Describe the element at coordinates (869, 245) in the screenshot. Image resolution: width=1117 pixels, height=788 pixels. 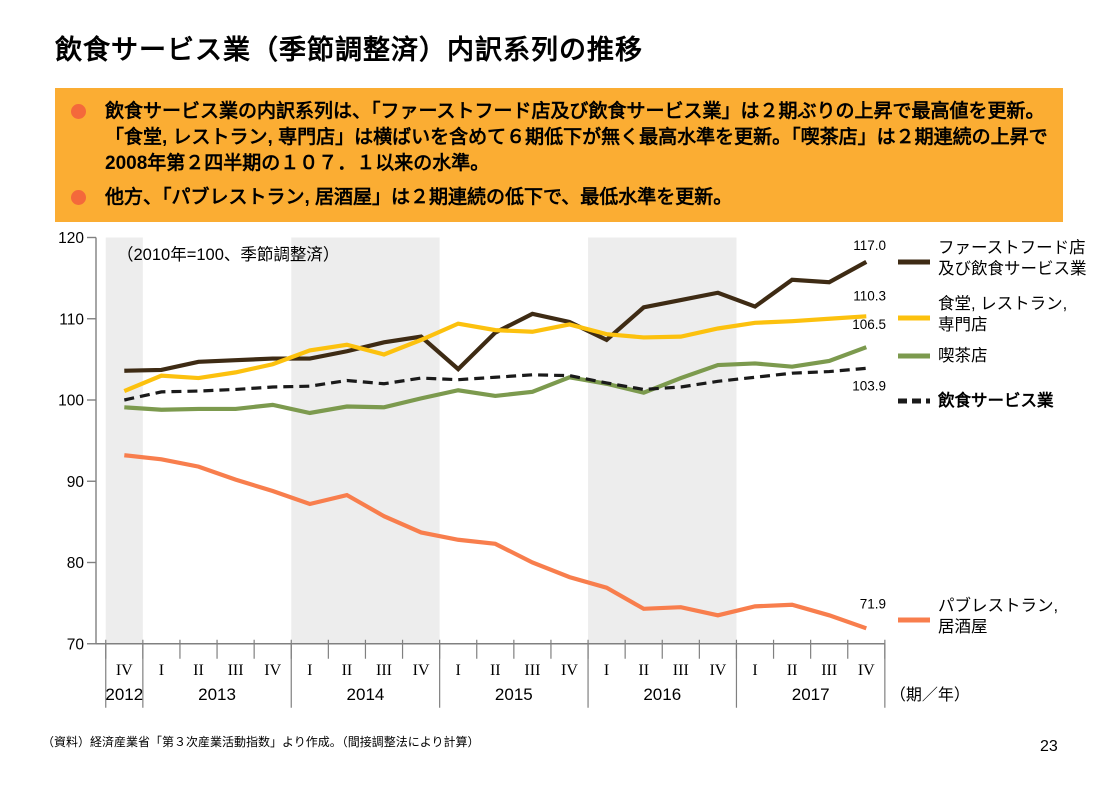
I see `series-end-value-0: 117.0` at that location.